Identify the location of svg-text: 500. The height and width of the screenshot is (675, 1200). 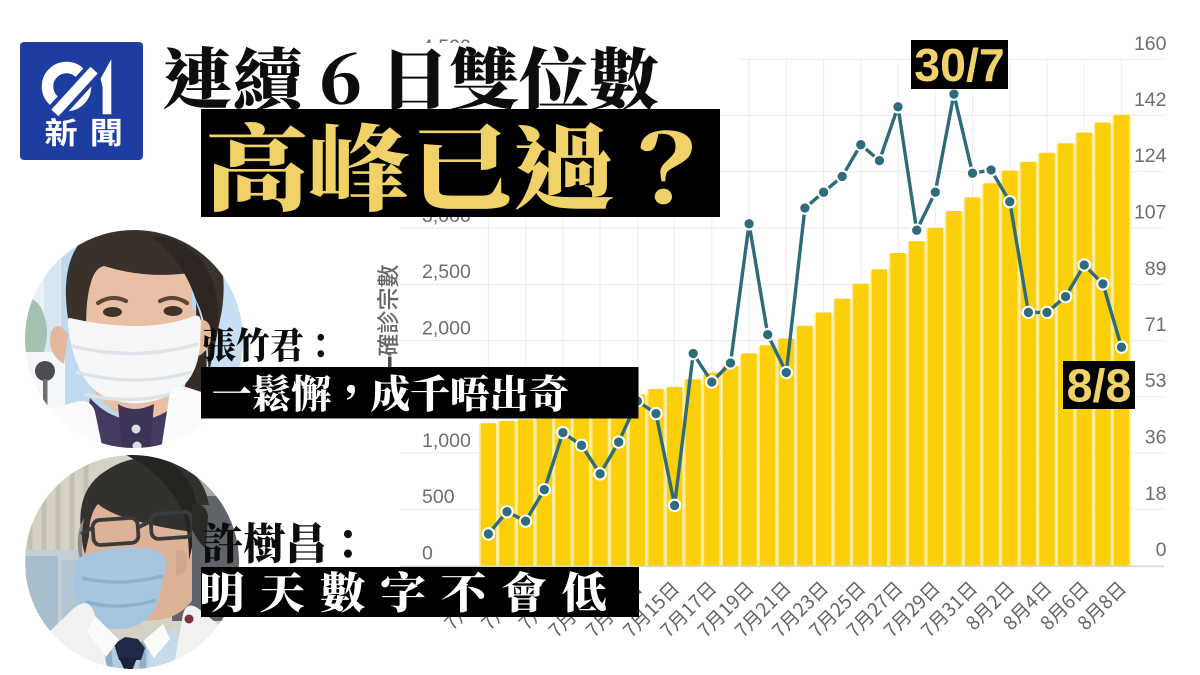
(438, 497).